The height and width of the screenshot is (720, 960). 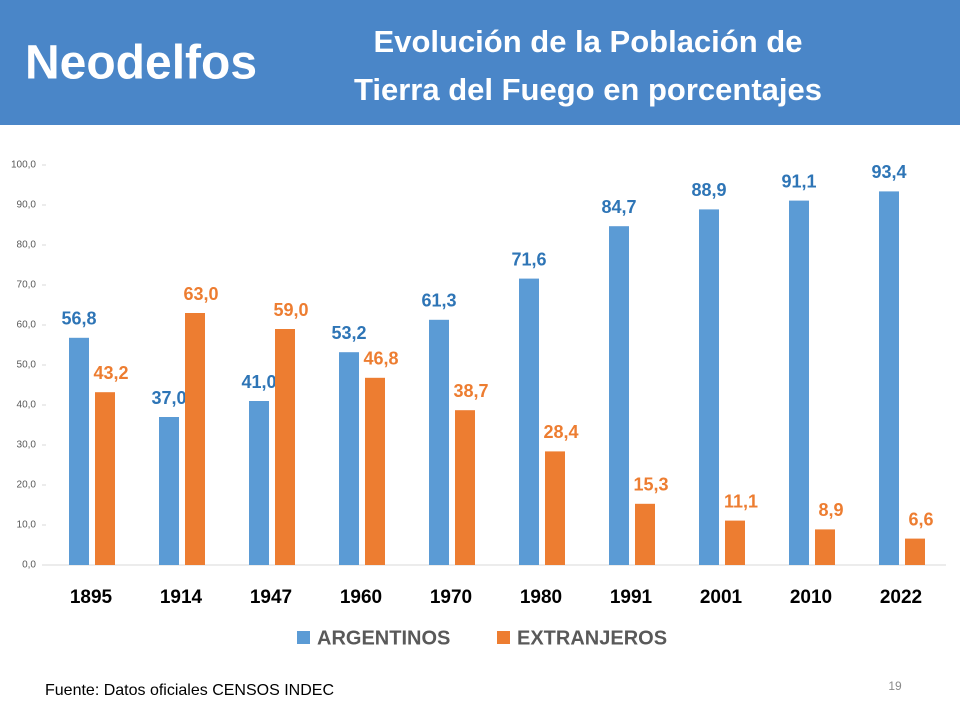 I want to click on value-label: 8,9, so click(x=830, y=510).